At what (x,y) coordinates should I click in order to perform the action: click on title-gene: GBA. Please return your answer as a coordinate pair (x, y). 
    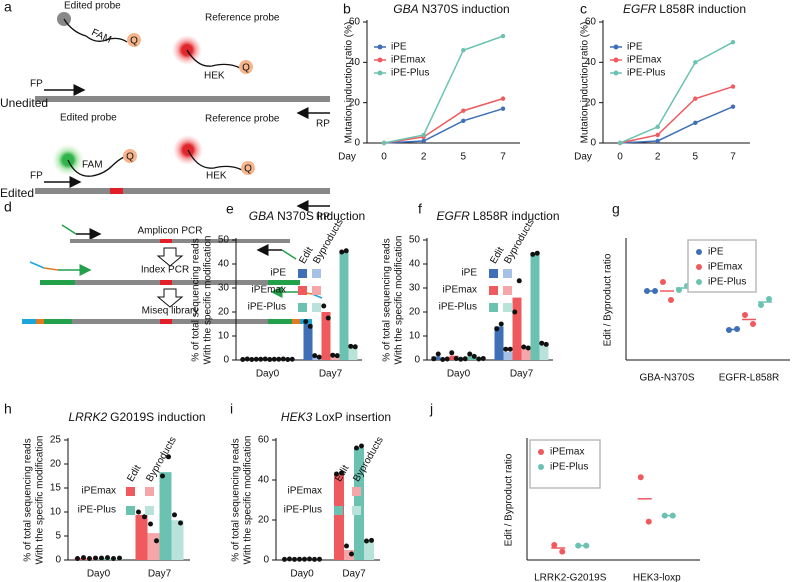
    Looking at the image, I should click on (405, 9).